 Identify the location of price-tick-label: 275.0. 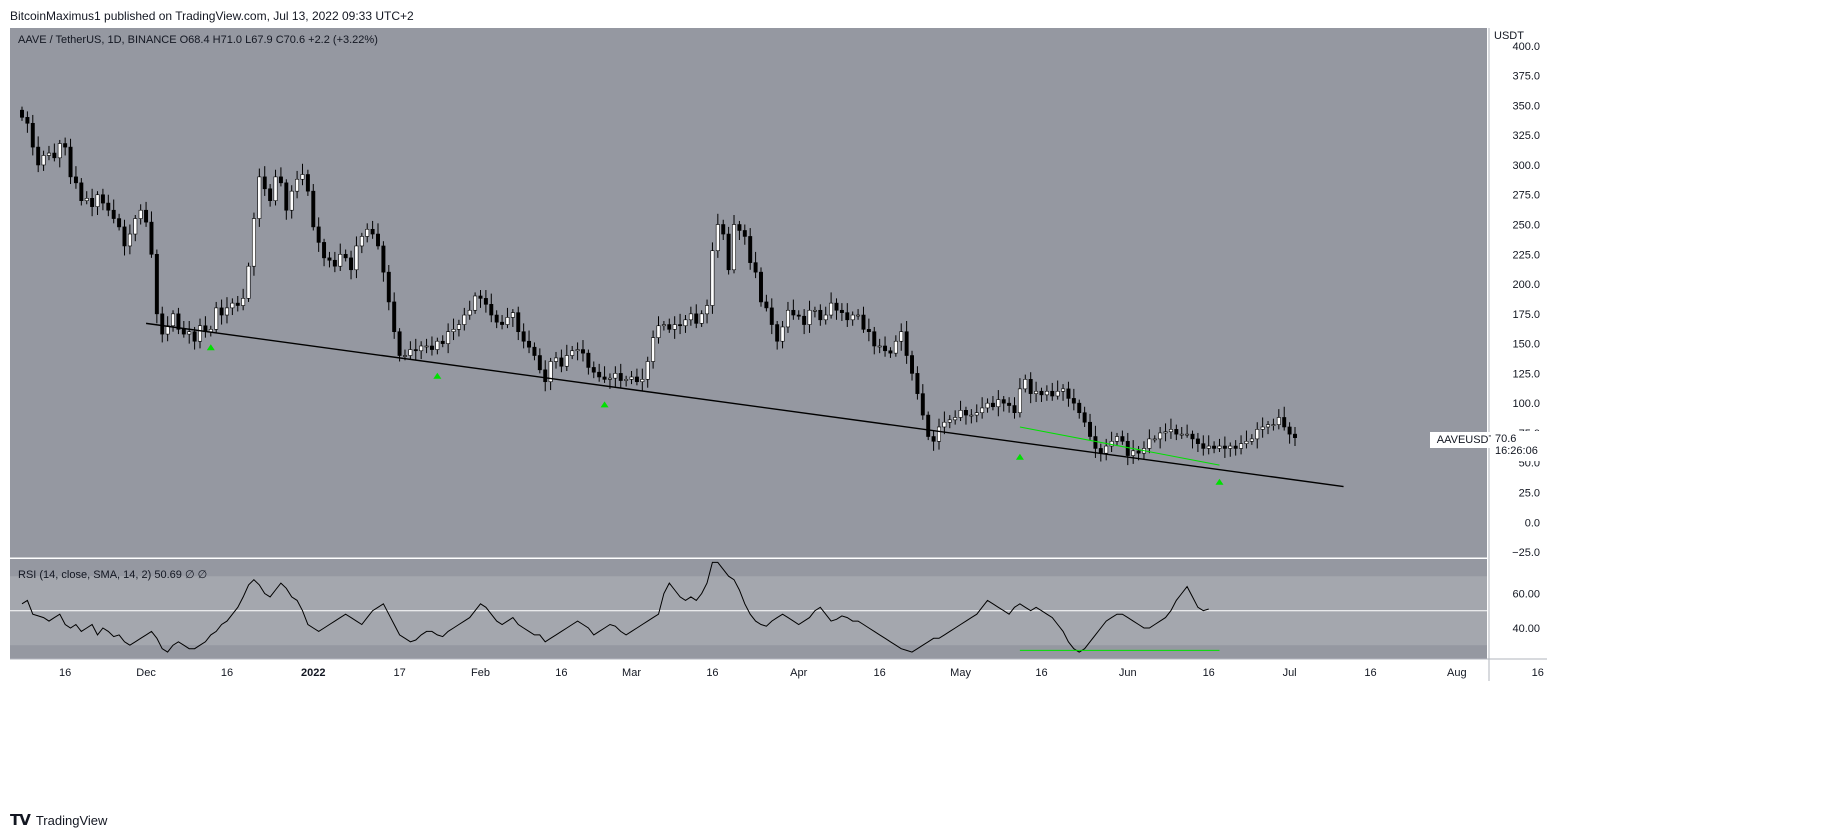
(1526, 196).